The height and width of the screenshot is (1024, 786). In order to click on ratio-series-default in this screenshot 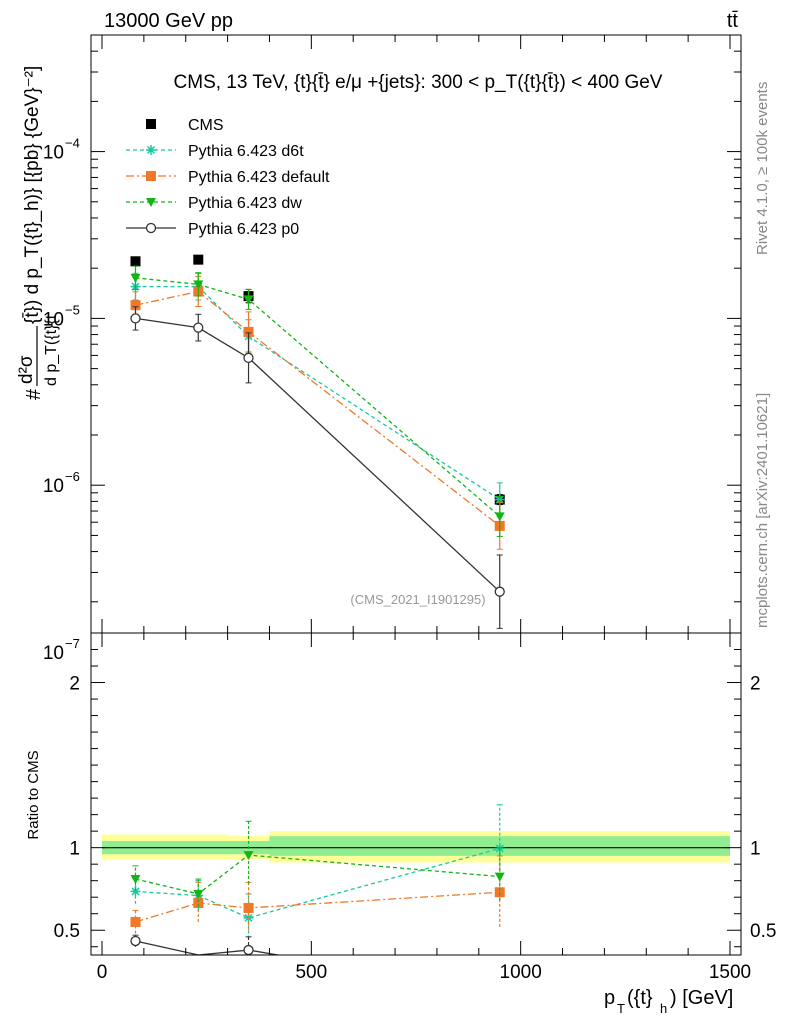, I will do `click(317, 894)`.